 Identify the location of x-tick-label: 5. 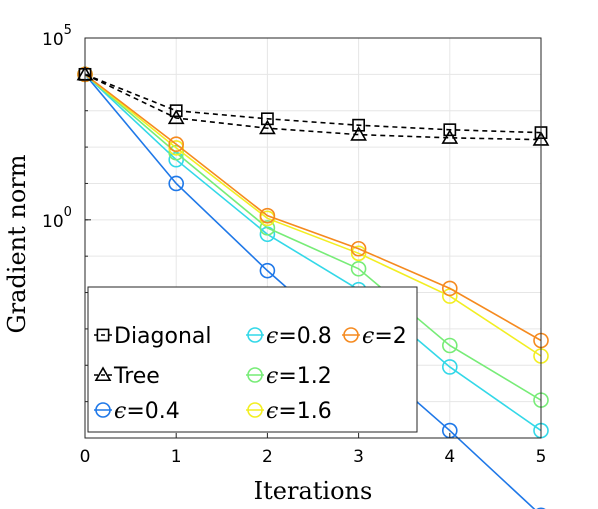
(541, 457).